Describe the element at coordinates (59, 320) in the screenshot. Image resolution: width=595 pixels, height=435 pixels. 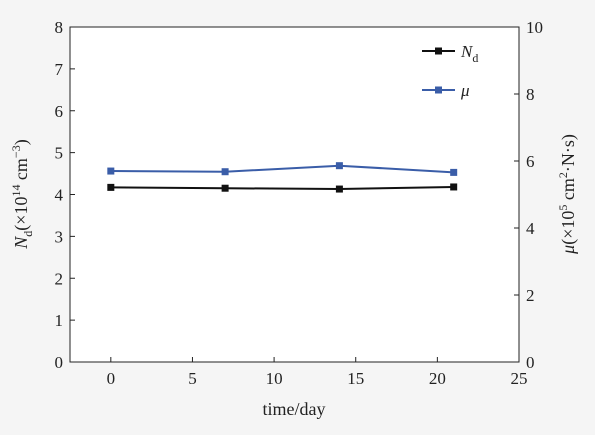
I see `y-left-tick-label: 1` at that location.